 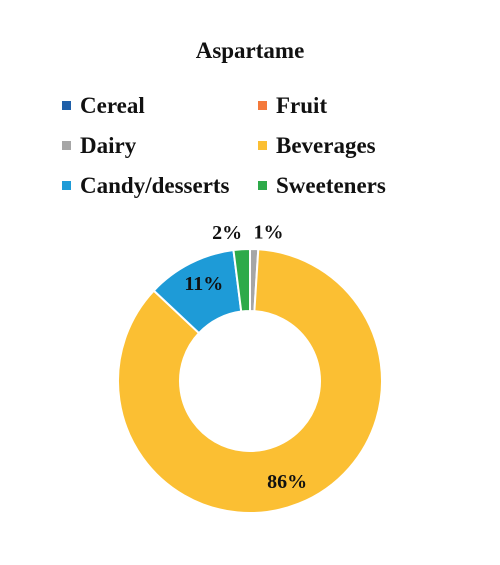 I want to click on legend-label-sweeteners: Sweeteners, so click(x=331, y=185).